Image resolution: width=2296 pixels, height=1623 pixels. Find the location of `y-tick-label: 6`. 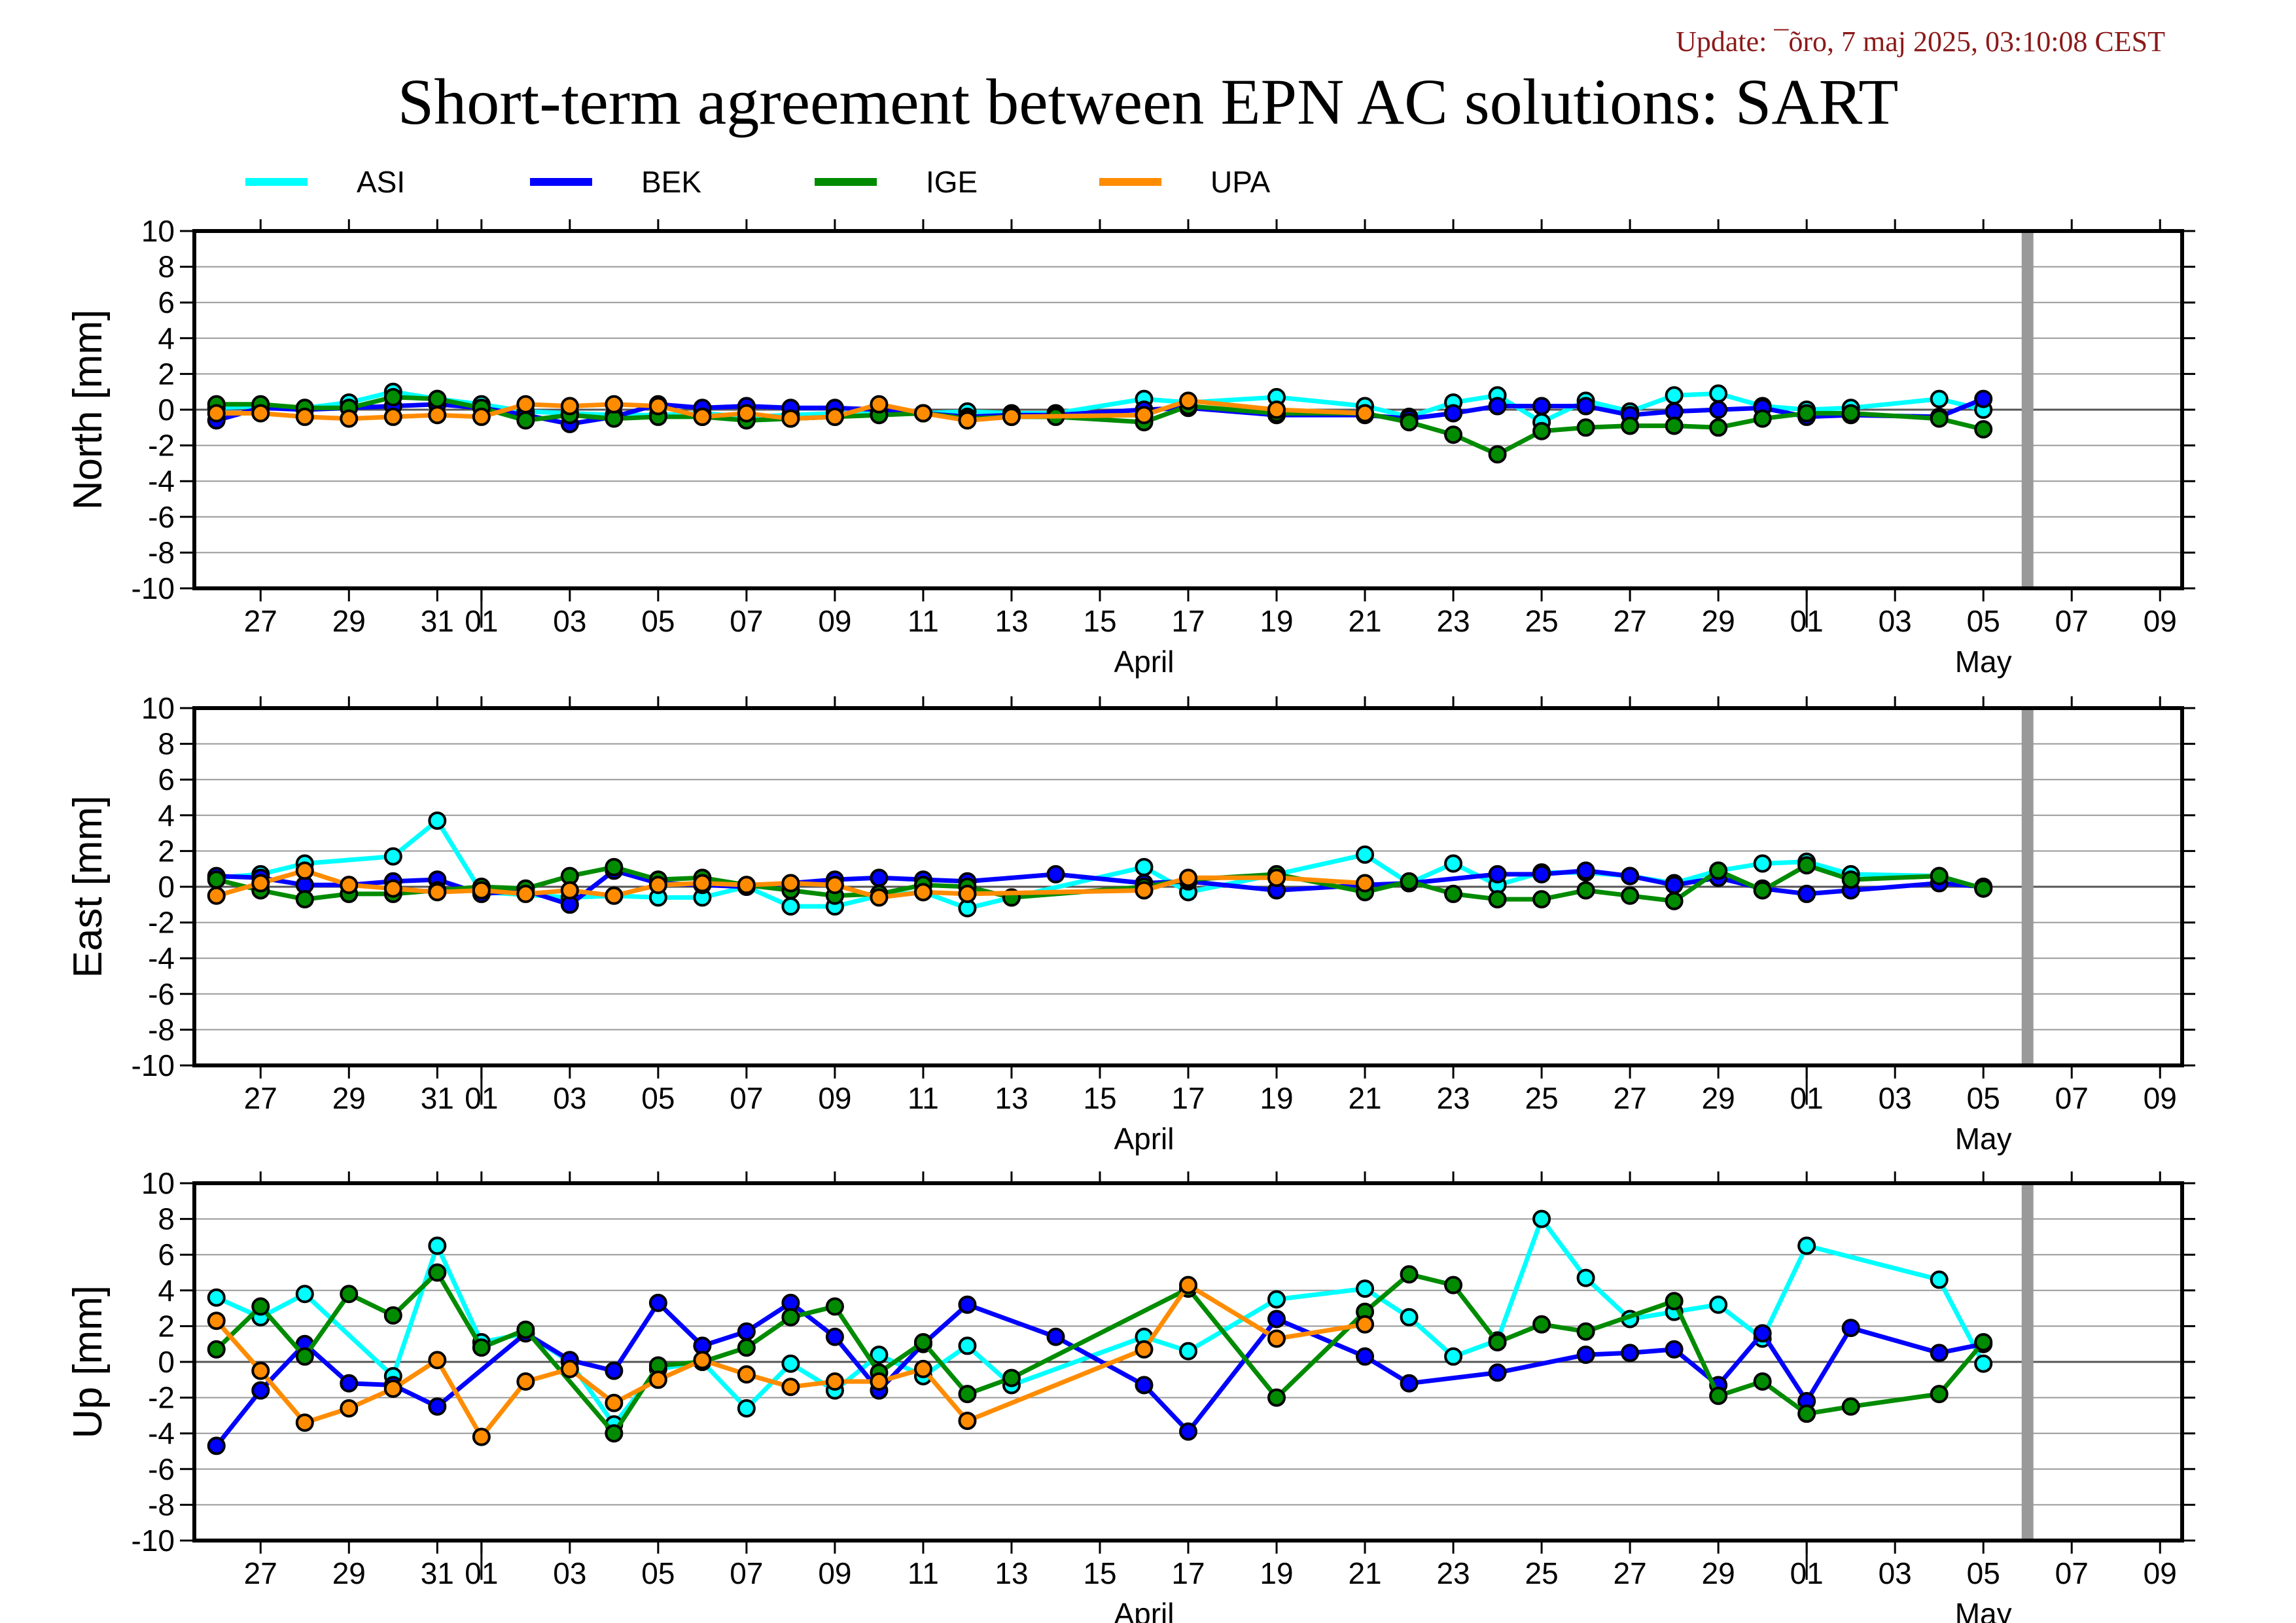

y-tick-label: 6 is located at coordinates (166, 302).